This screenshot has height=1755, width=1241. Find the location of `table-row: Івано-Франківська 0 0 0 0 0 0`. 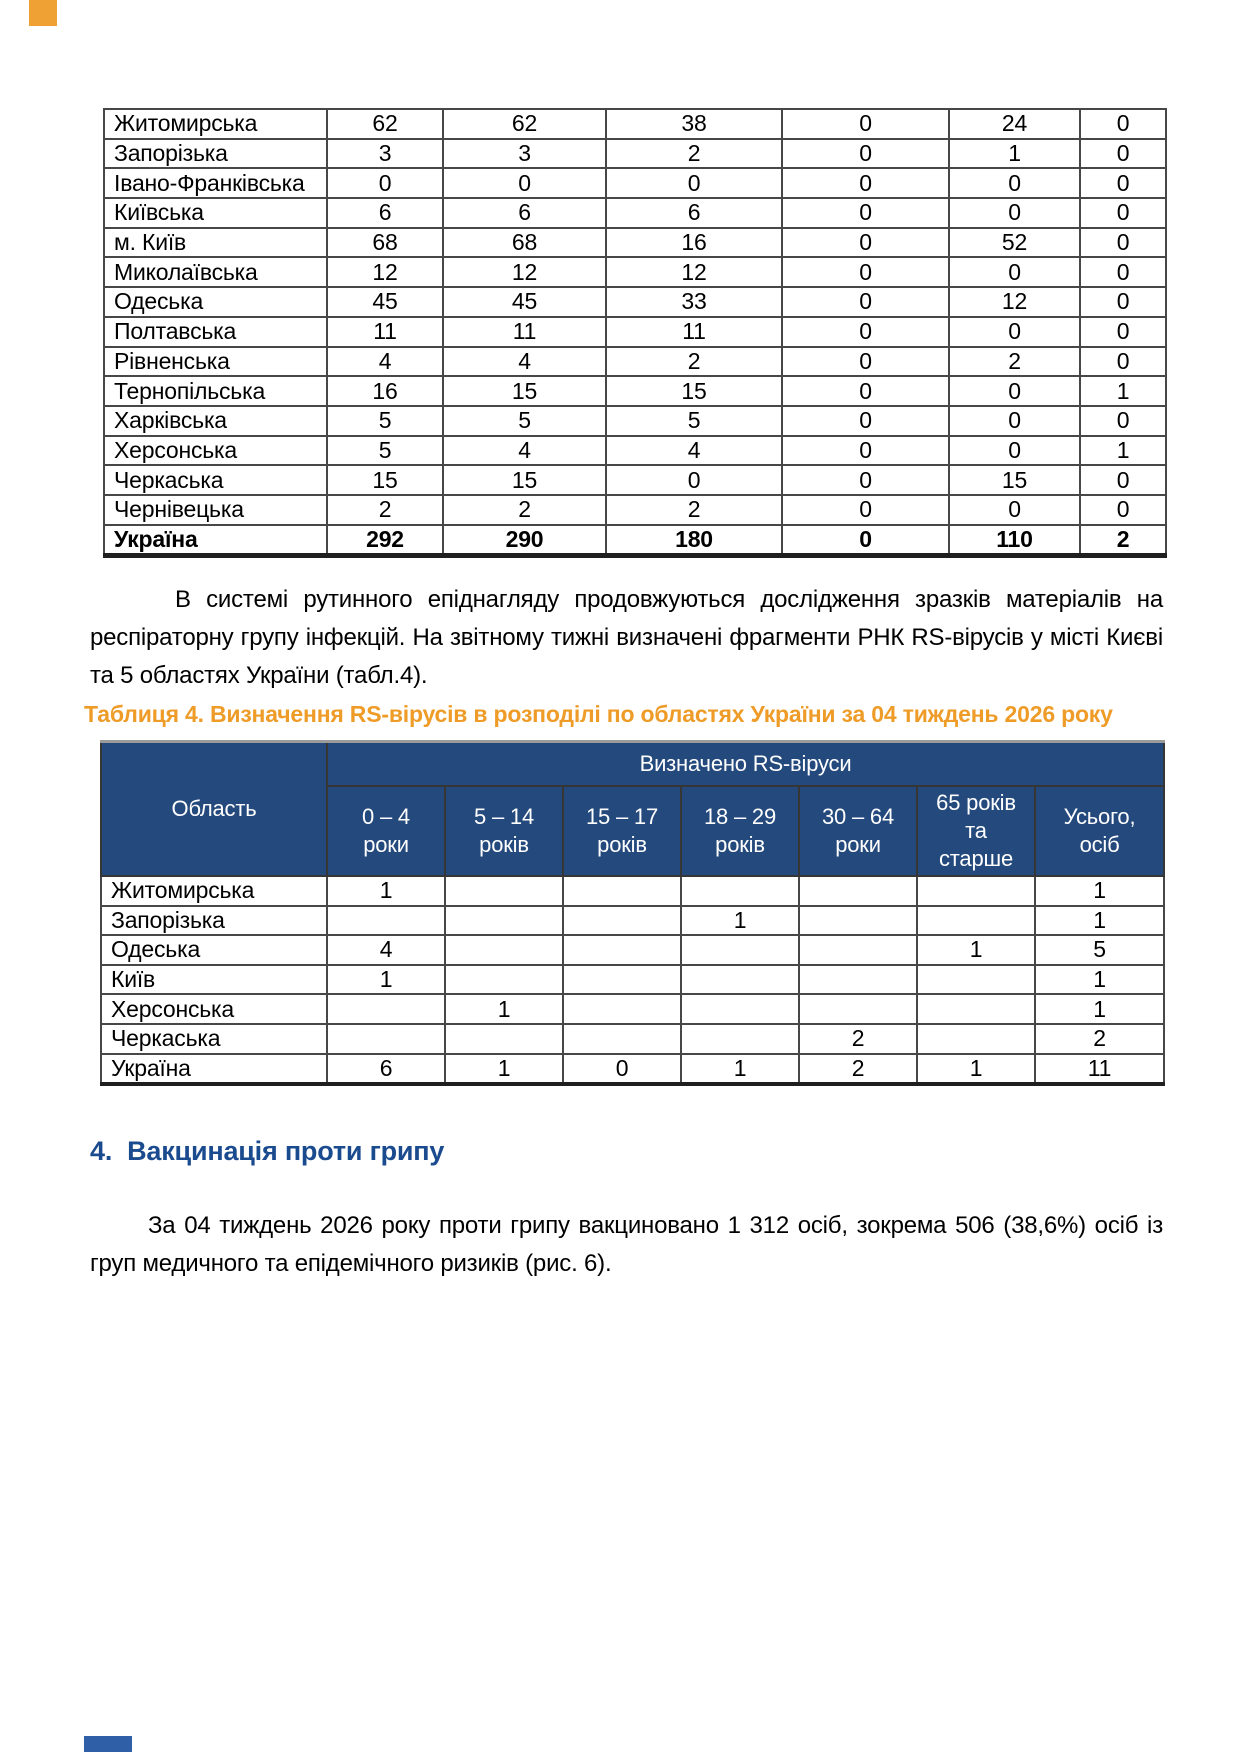

table-row: Івано-Франківська 0 0 0 0 0 0 is located at coordinates (635, 183).